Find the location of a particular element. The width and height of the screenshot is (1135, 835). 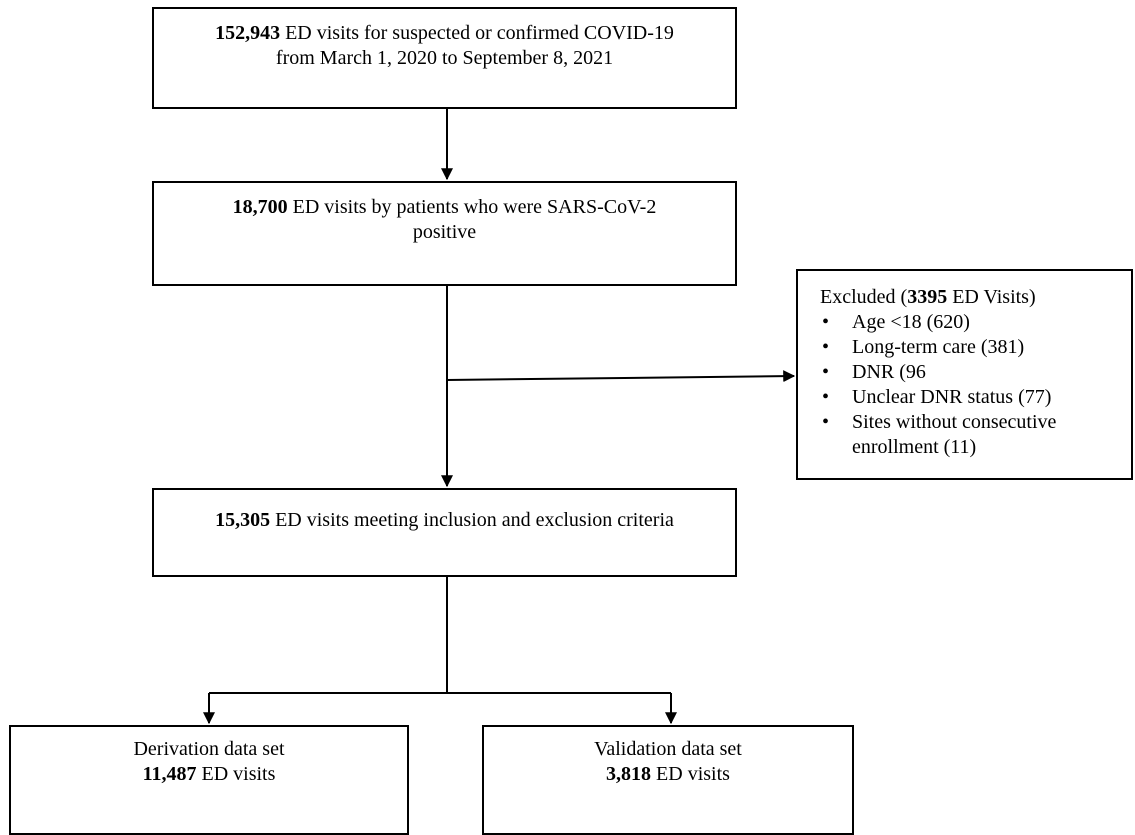

excluded-item-label: Long-term care (381) is located at coordinates (938, 347).